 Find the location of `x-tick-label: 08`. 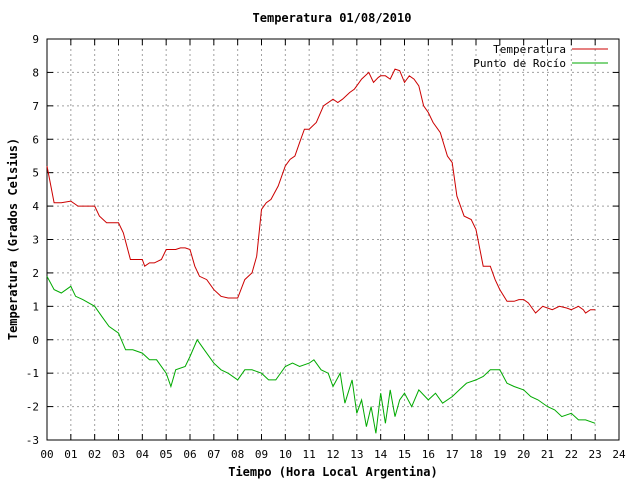

x-tick-label: 08 is located at coordinates (237, 454).